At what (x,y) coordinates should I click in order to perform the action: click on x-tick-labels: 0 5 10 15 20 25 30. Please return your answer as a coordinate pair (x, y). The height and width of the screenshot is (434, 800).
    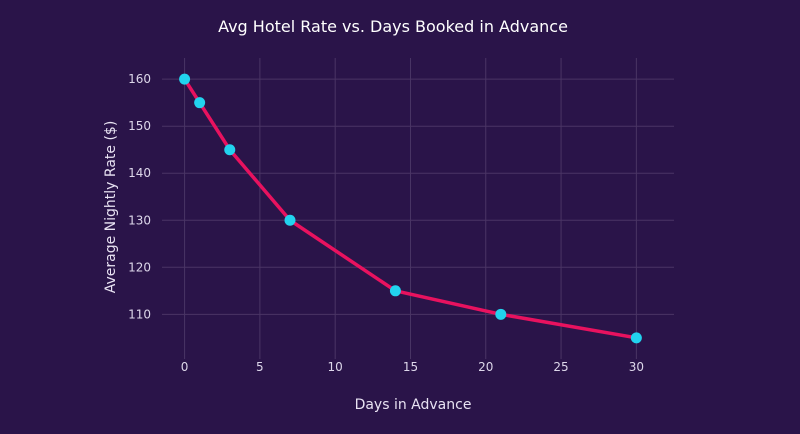
    Looking at the image, I should click on (412, 367).